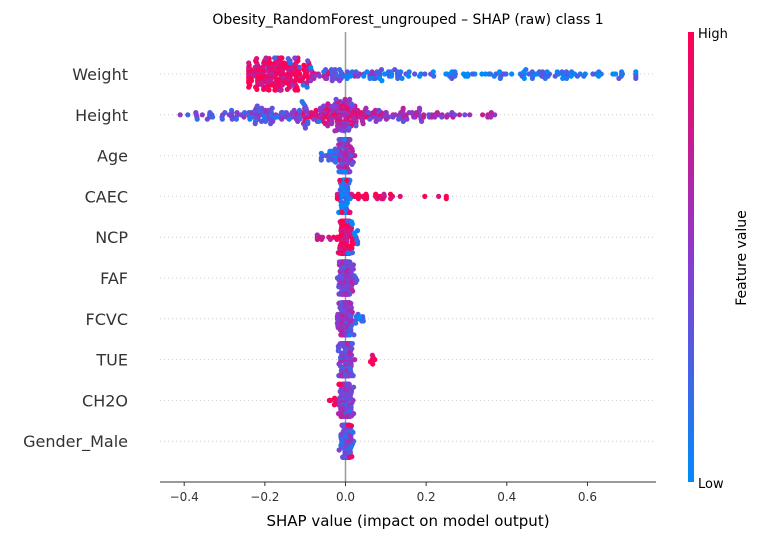 This screenshot has width=760, height=540. What do you see at coordinates (345, 497) in the screenshot?
I see `x-tick-label: 0.0` at bounding box center [345, 497].